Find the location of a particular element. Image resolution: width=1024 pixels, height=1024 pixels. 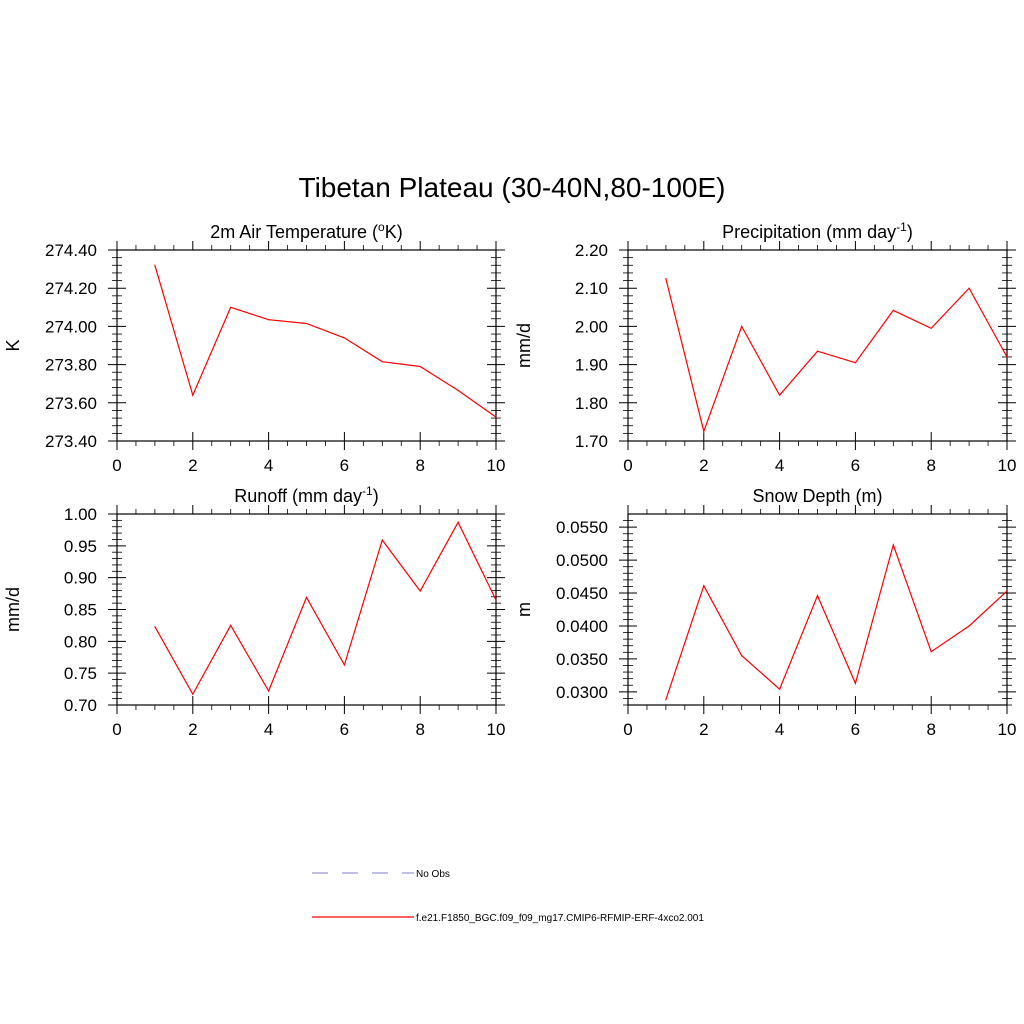

y-tick-label: 0.90 is located at coordinates (80, 578).